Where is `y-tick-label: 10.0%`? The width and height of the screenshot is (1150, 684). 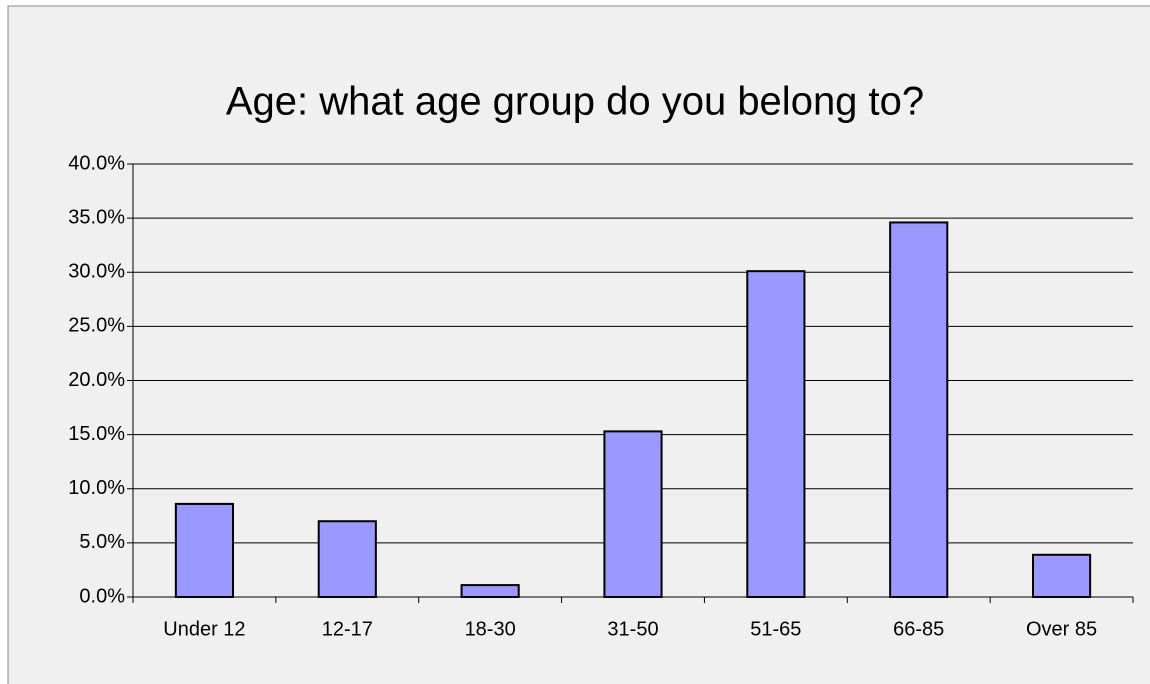
y-tick-label: 10.0% is located at coordinates (96, 488).